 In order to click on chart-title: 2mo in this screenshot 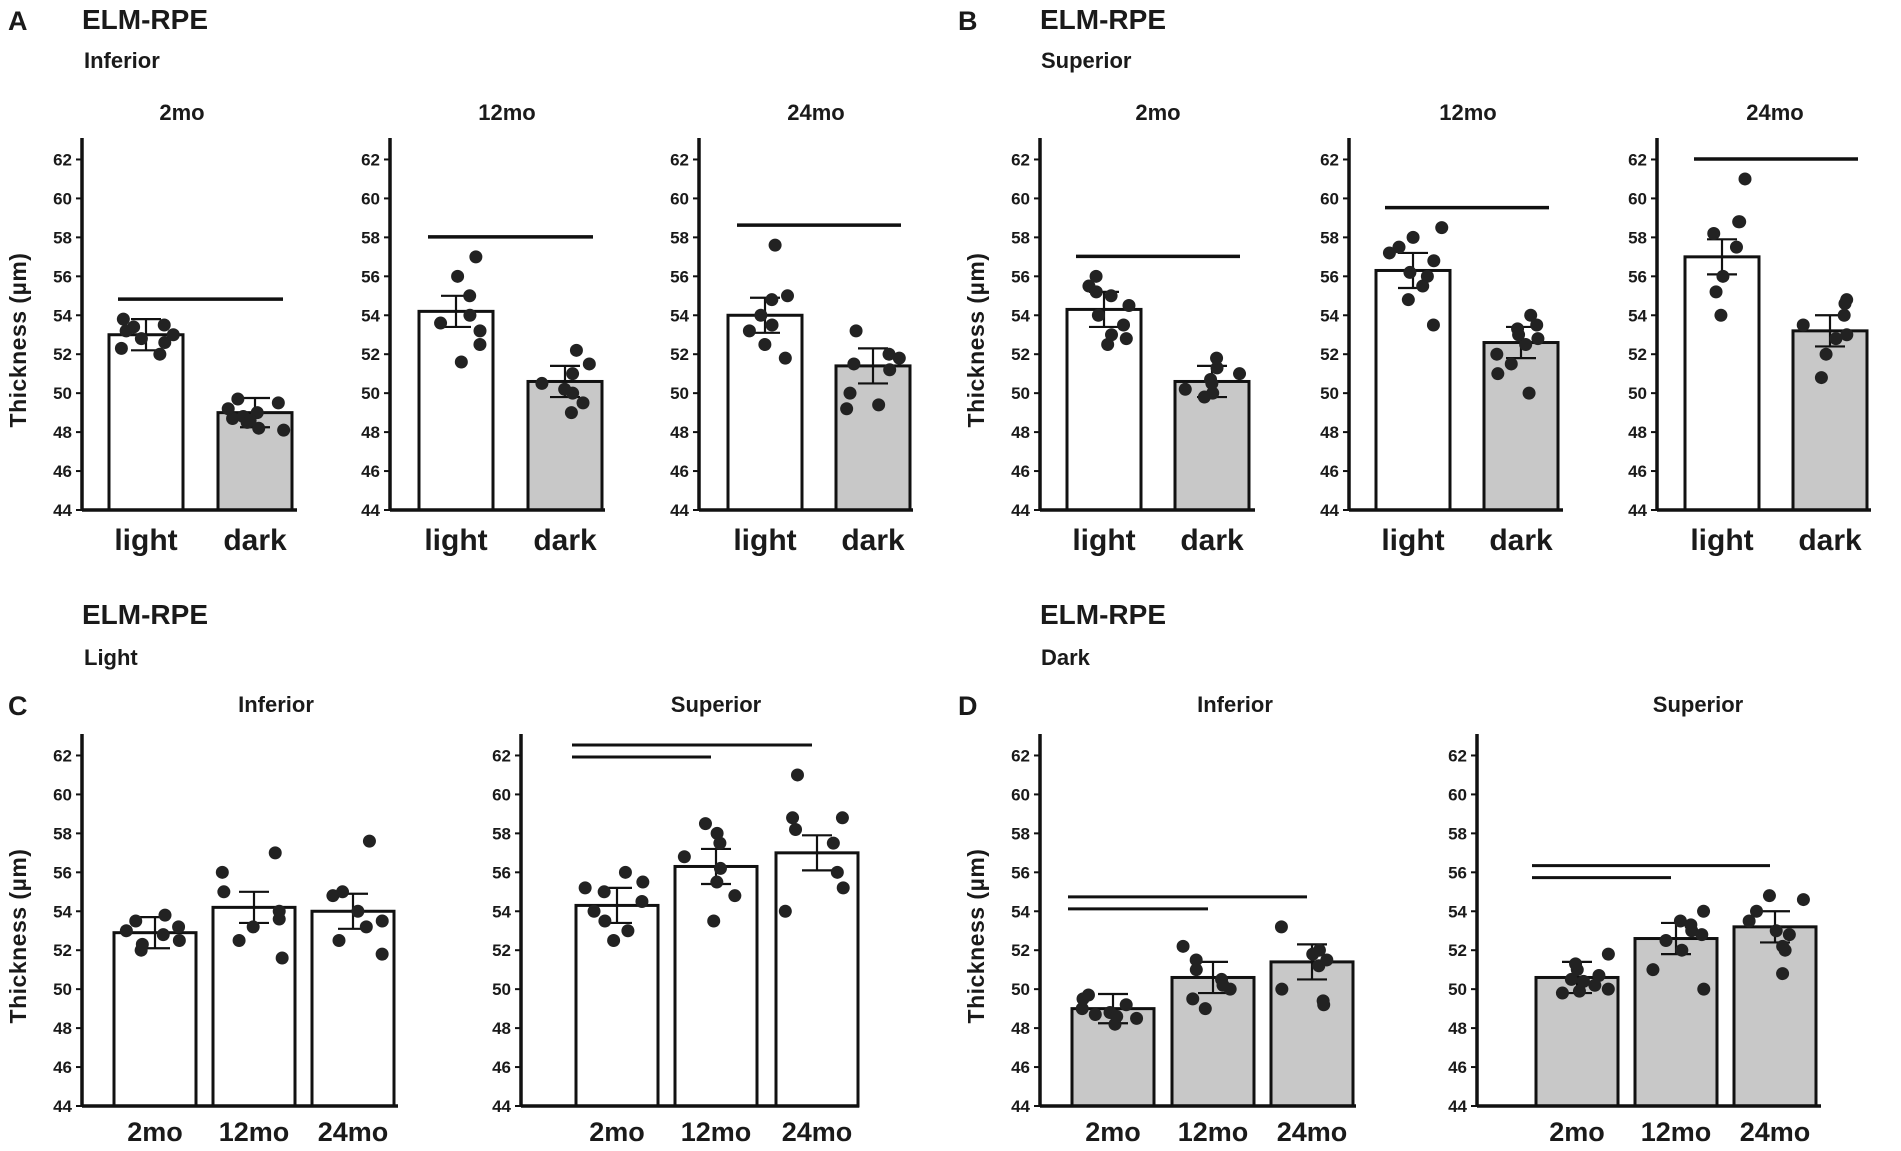, I will do `click(1157, 112)`.